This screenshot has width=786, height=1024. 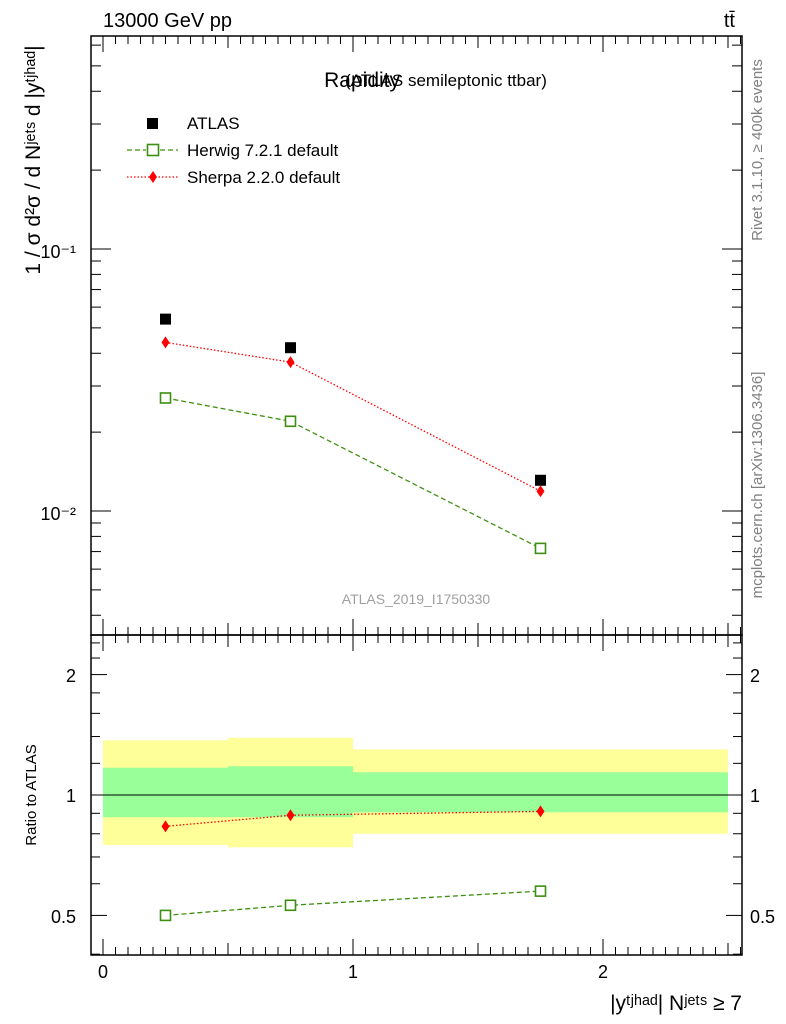 I want to click on legend-atlas-label: ATLAS, so click(x=213, y=123).